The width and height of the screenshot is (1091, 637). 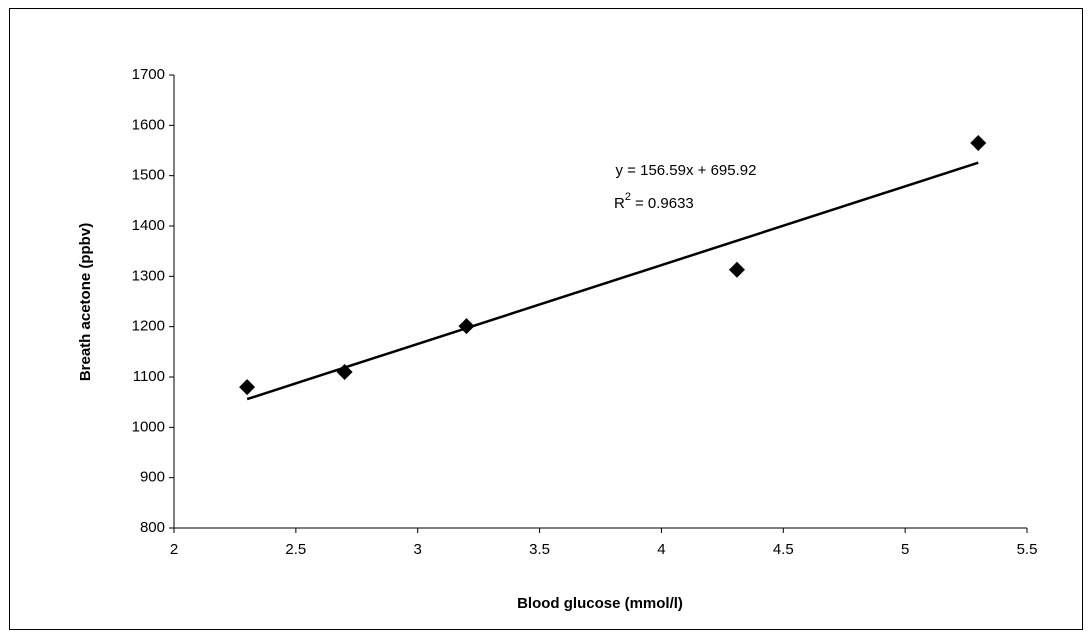 What do you see at coordinates (628, 197) in the screenshot?
I see `r-exponent: 2` at bounding box center [628, 197].